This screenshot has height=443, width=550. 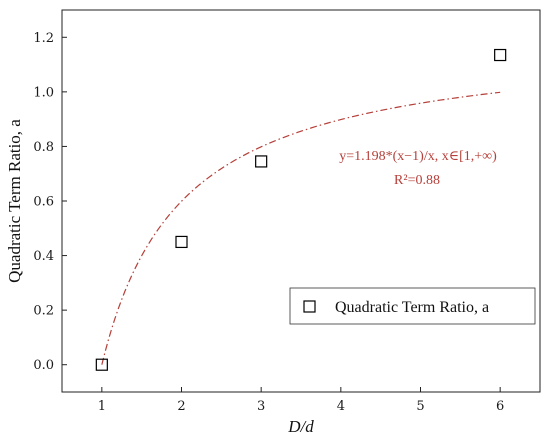 What do you see at coordinates (420, 406) in the screenshot?
I see `x-tick-label: 5` at bounding box center [420, 406].